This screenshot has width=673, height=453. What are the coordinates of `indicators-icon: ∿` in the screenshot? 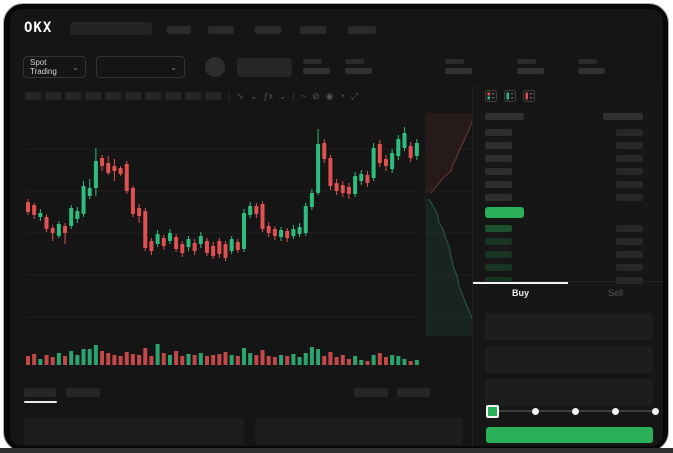 It's located at (240, 96).